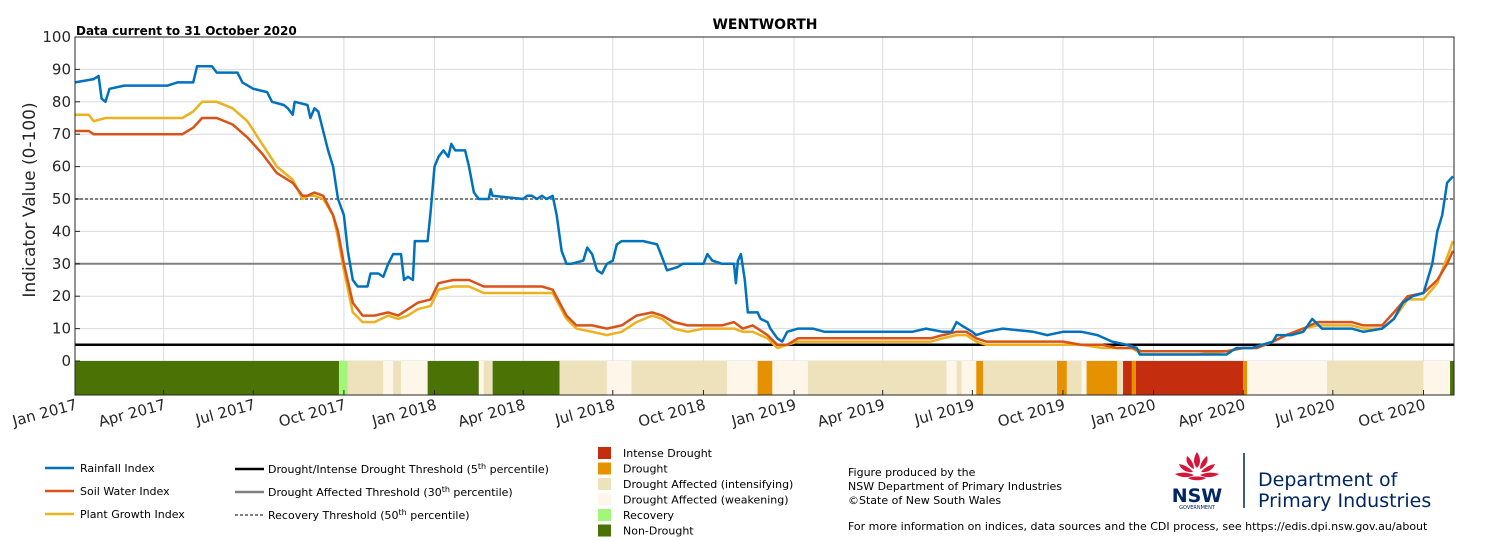 The height and width of the screenshot is (541, 1500). What do you see at coordinates (1197, 496) in the screenshot?
I see `nsw-logo-text: NSW` at bounding box center [1197, 496].